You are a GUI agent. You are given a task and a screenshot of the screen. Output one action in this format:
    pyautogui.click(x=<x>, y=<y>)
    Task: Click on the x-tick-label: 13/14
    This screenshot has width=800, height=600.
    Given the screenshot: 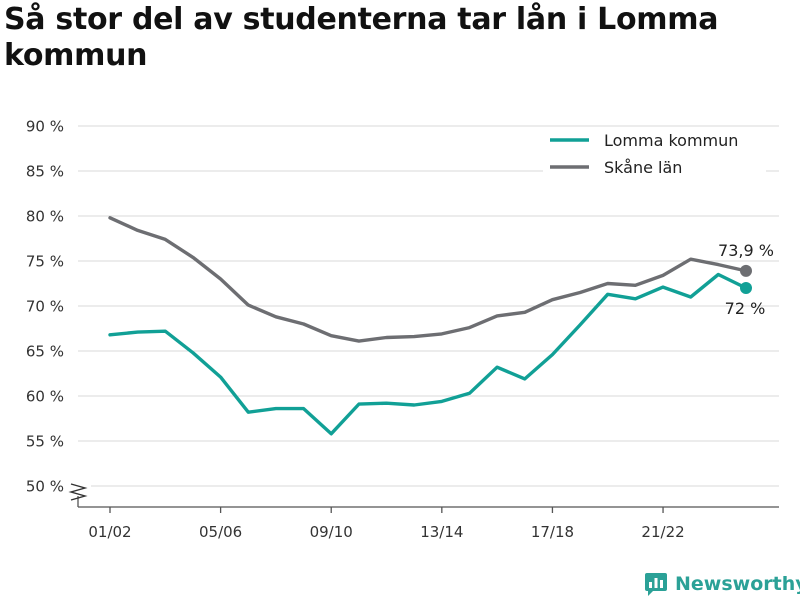 What is the action you would take?
    pyautogui.click(x=441, y=532)
    